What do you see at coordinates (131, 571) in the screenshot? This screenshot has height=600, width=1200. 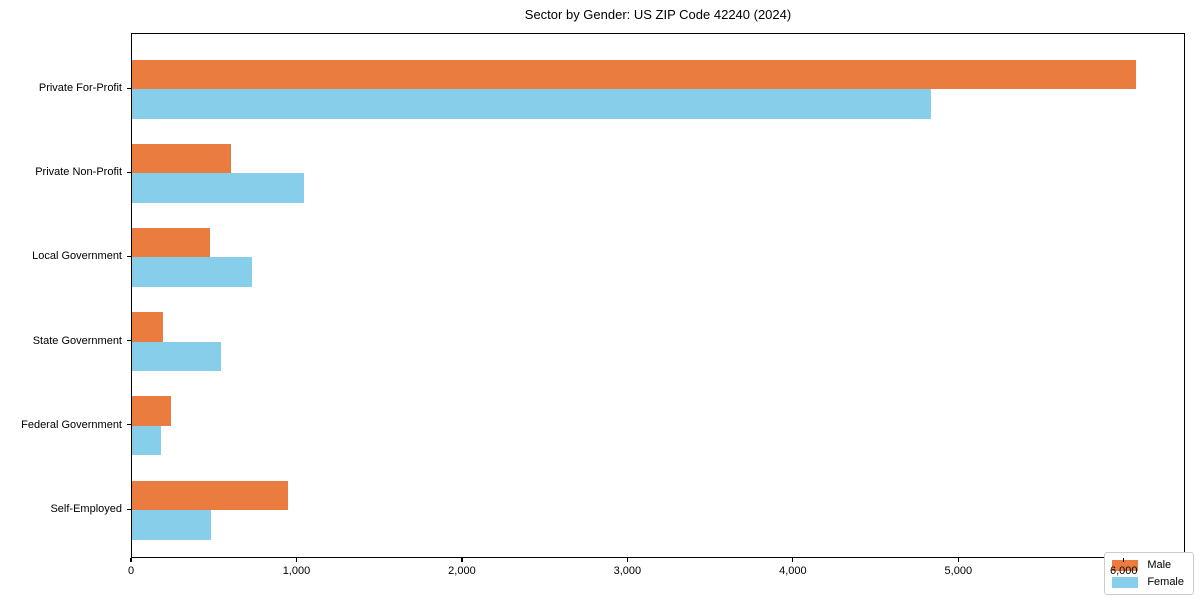 I see `x-tick-label-0: 0` at bounding box center [131, 571].